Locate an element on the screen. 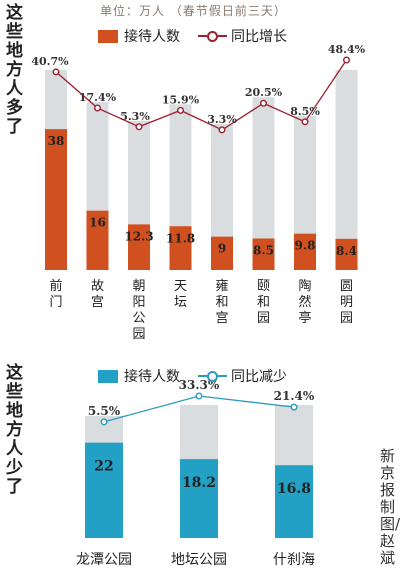  section-label-less: 这些地方人少了 is located at coordinates (14, 430).